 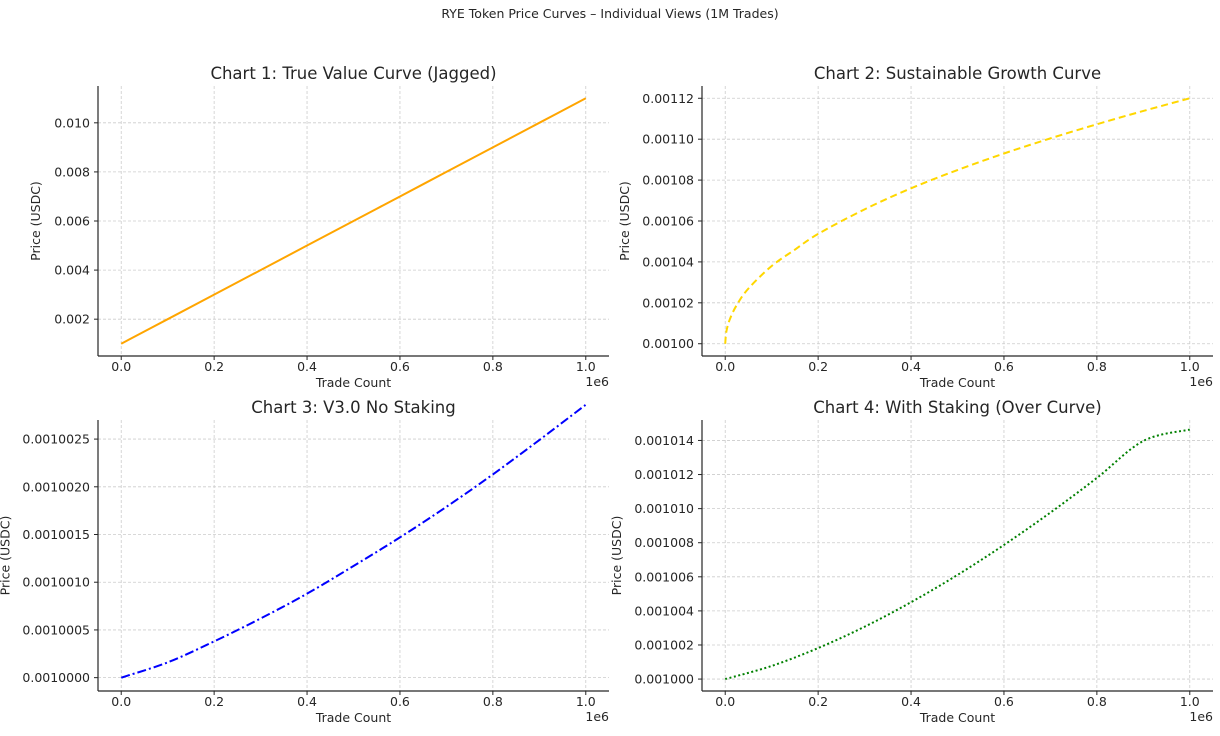 I want to click on y-tick-label: 0.00108, so click(x=668, y=180).